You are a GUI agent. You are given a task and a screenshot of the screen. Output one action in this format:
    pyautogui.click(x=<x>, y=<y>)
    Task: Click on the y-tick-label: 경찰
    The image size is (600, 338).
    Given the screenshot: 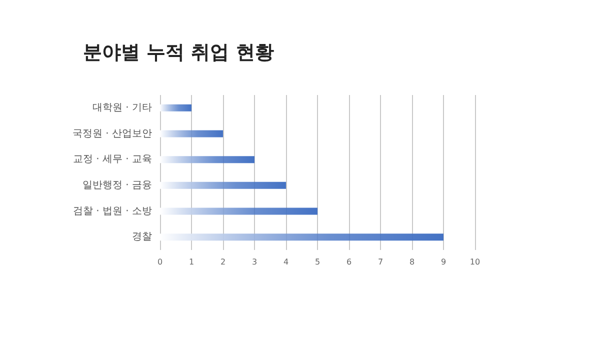 What is the action you would take?
    pyautogui.click(x=142, y=237)
    